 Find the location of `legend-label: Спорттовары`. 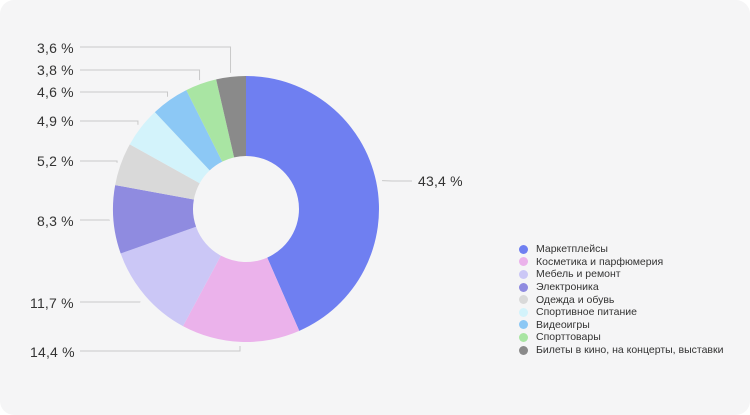

legend-label: Спорттовары is located at coordinates (568, 337).